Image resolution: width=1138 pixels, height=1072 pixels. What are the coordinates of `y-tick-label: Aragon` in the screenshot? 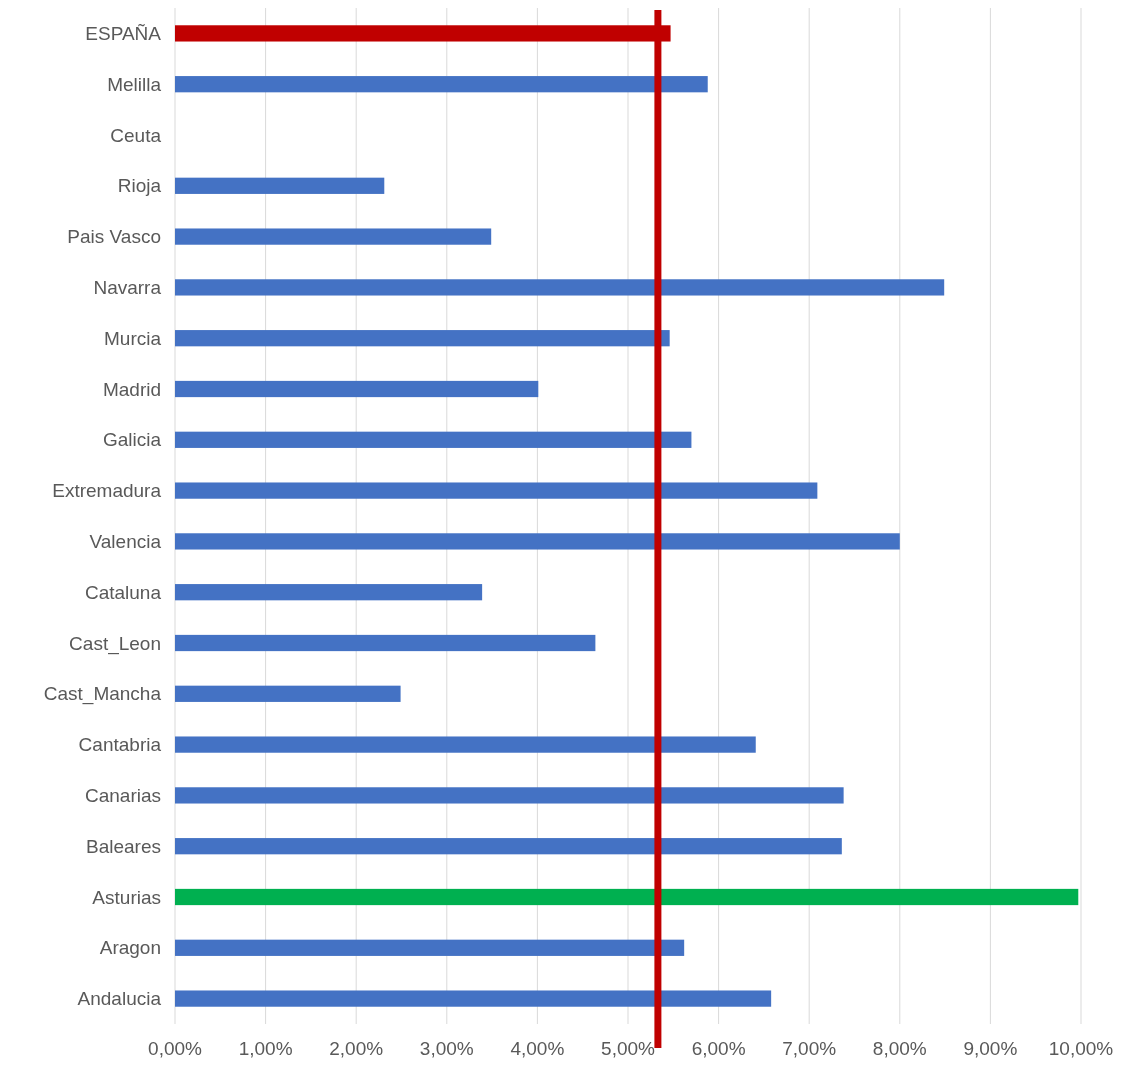 It's located at (130, 948).